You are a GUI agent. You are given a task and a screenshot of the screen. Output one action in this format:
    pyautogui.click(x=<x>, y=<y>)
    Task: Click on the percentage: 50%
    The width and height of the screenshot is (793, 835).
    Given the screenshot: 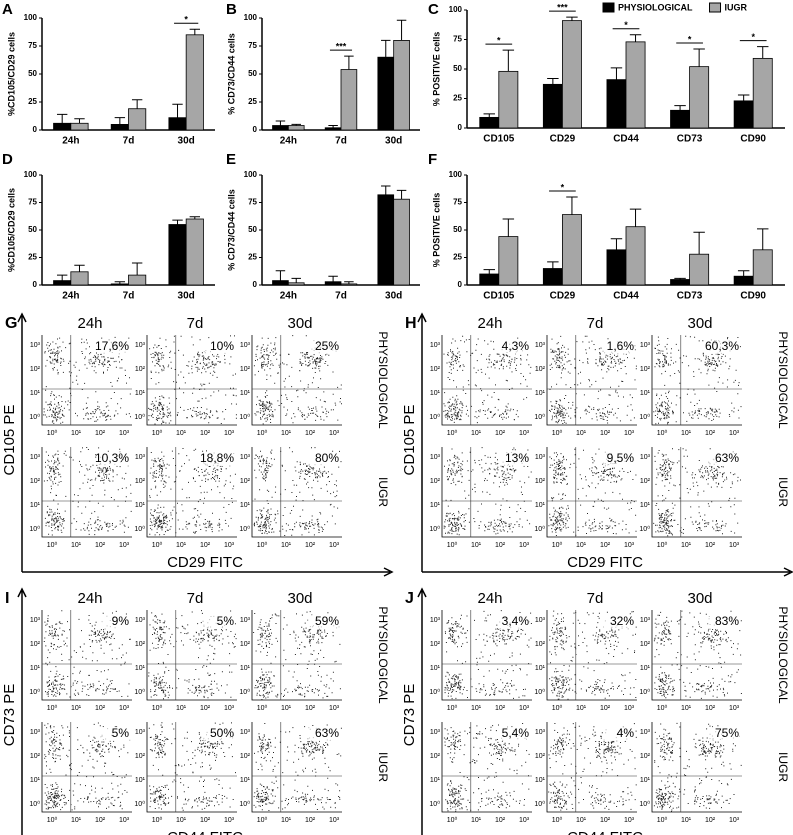 What is the action you would take?
    pyautogui.click(x=222, y=733)
    